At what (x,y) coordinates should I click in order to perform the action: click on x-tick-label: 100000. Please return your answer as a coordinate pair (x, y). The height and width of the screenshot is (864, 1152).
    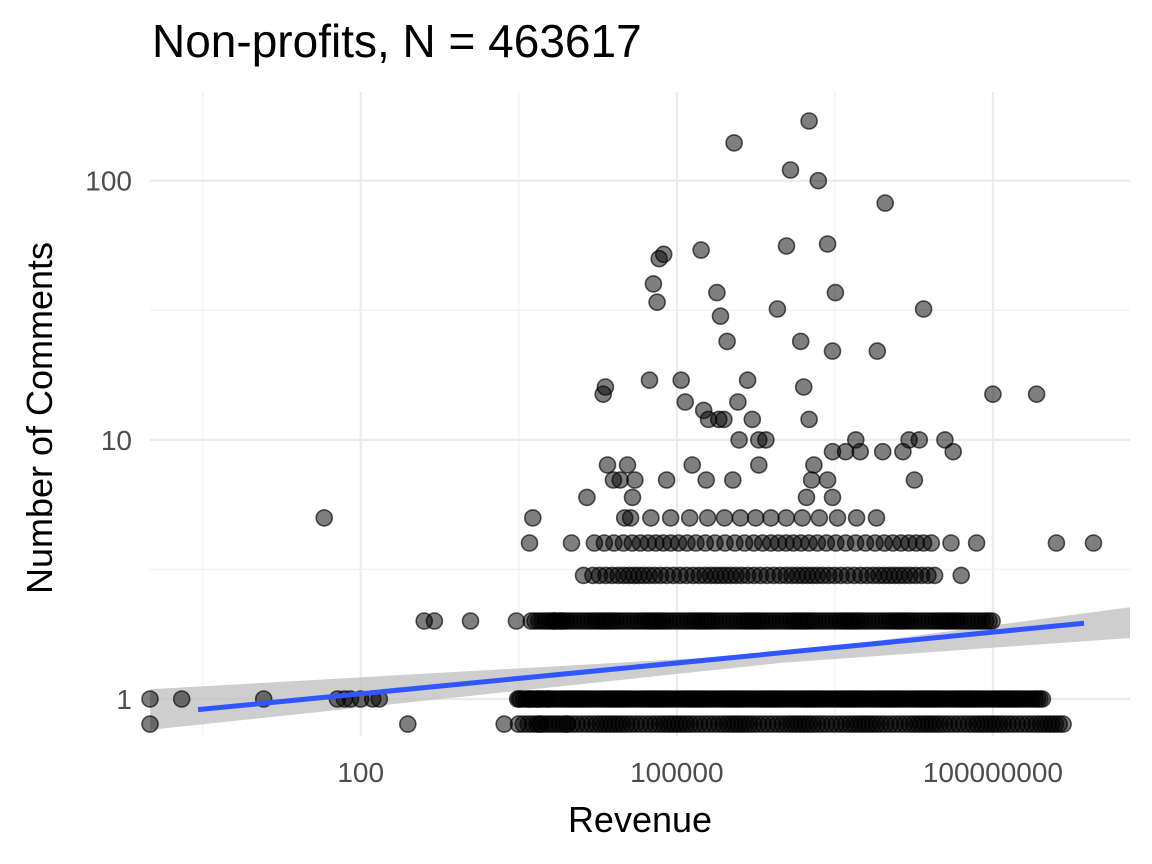
    Looking at the image, I should click on (676, 772).